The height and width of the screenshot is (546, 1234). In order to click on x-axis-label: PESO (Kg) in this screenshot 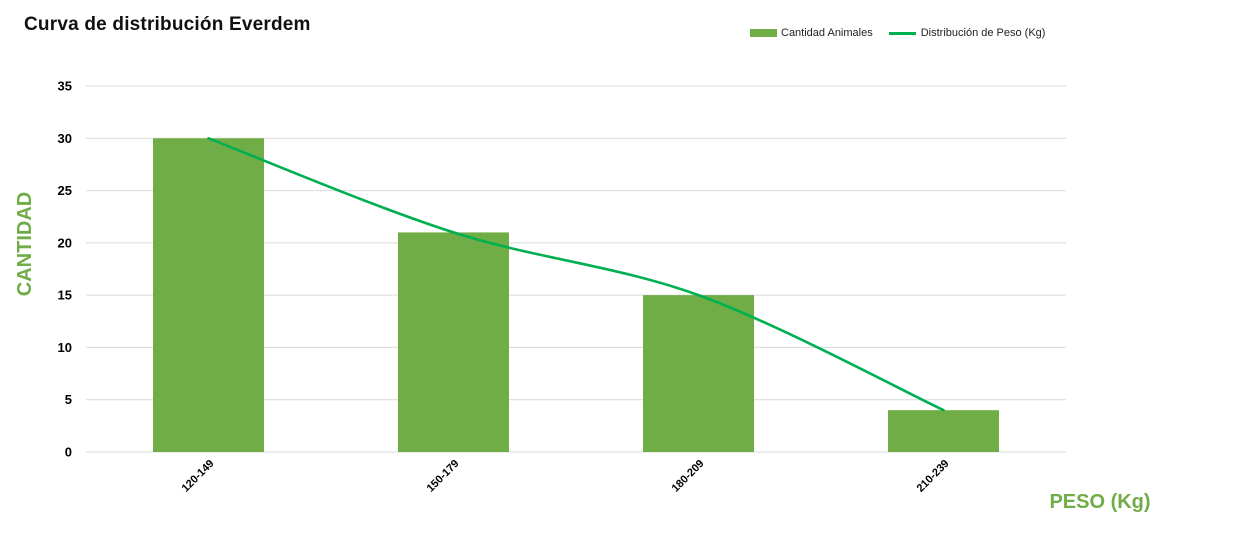, I will do `click(1099, 502)`.